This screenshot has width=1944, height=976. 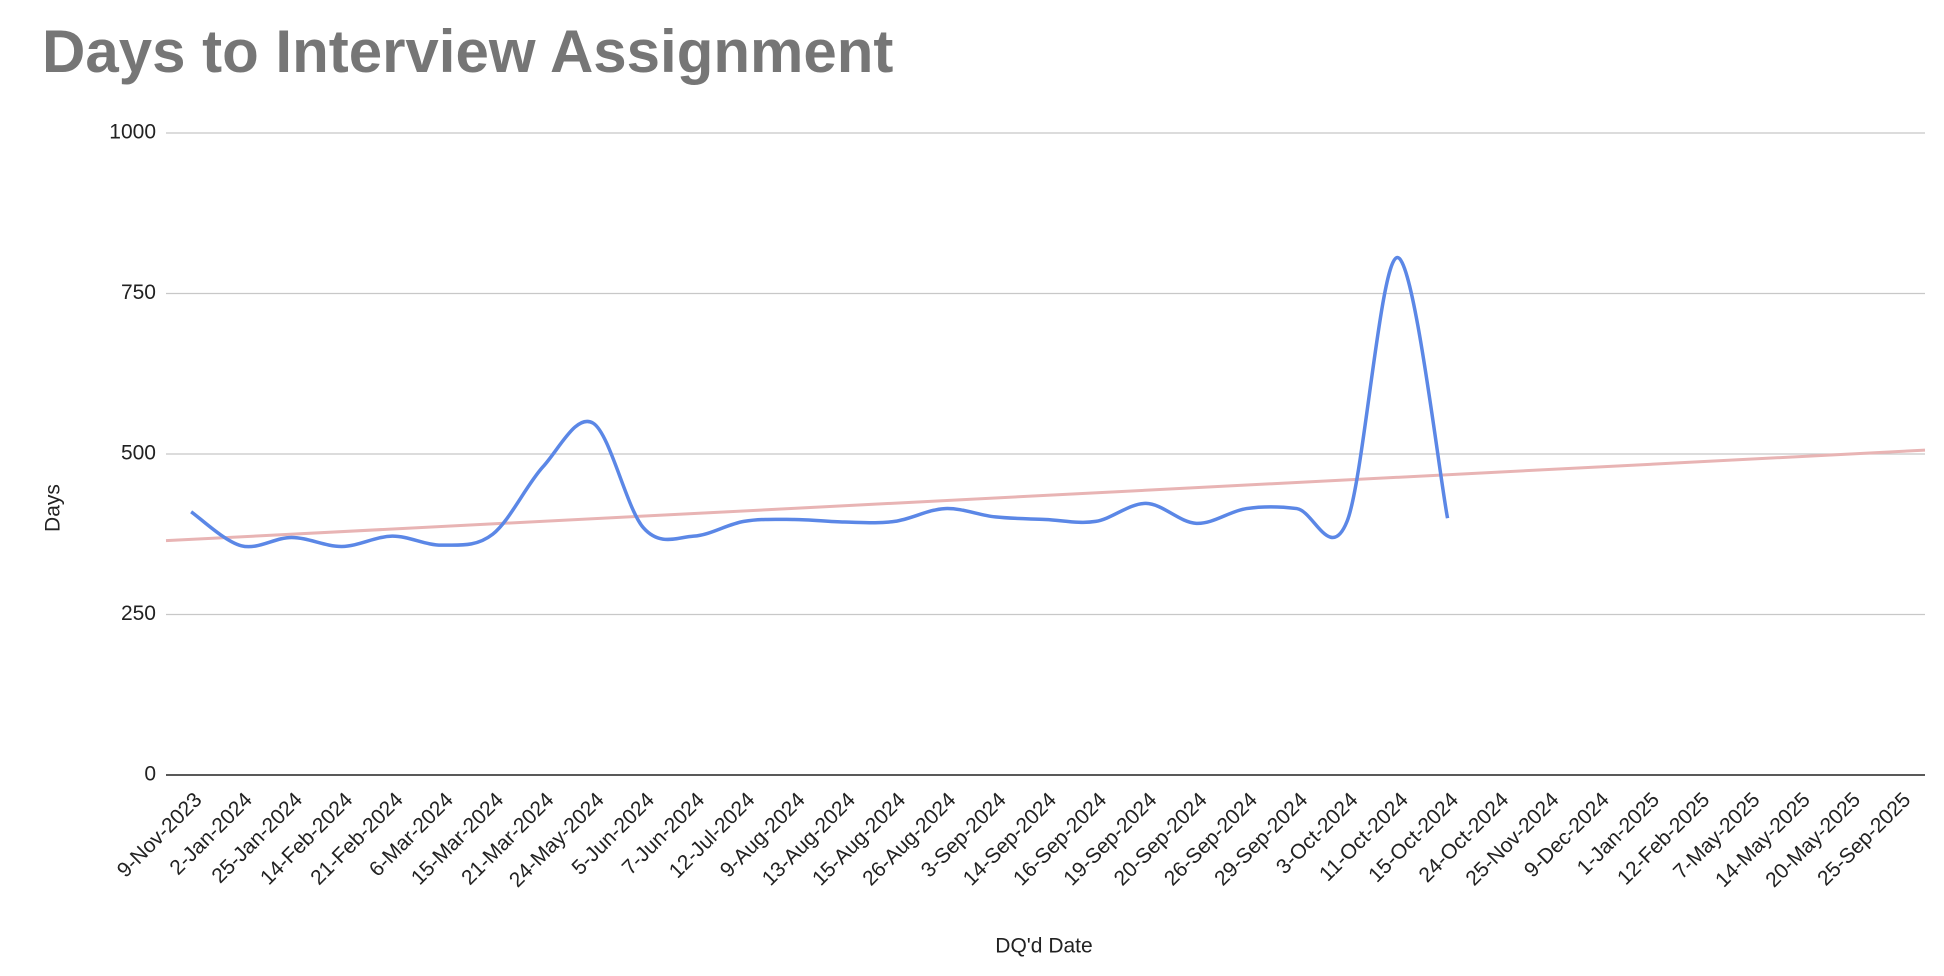 What do you see at coordinates (132, 132) in the screenshot?
I see `y-tick-label: 1000` at bounding box center [132, 132].